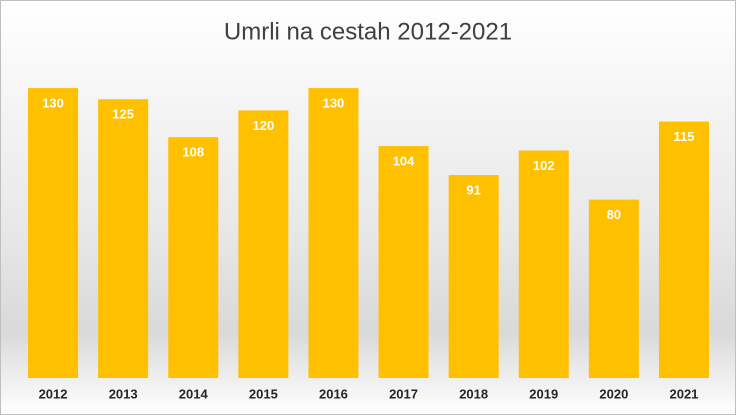  Describe the element at coordinates (613, 393) in the screenshot. I see `x-tick-label: 2020` at that location.